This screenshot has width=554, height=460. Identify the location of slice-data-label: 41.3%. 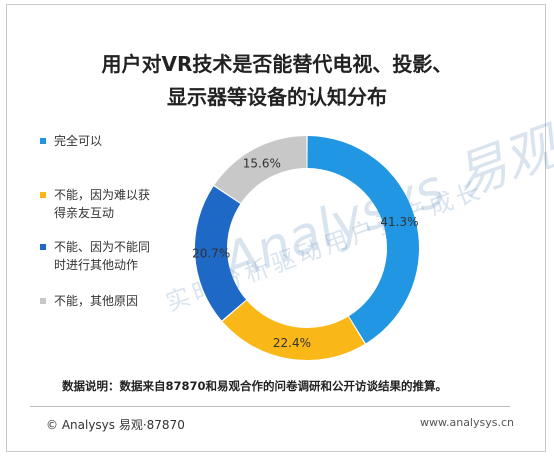
(399, 222).